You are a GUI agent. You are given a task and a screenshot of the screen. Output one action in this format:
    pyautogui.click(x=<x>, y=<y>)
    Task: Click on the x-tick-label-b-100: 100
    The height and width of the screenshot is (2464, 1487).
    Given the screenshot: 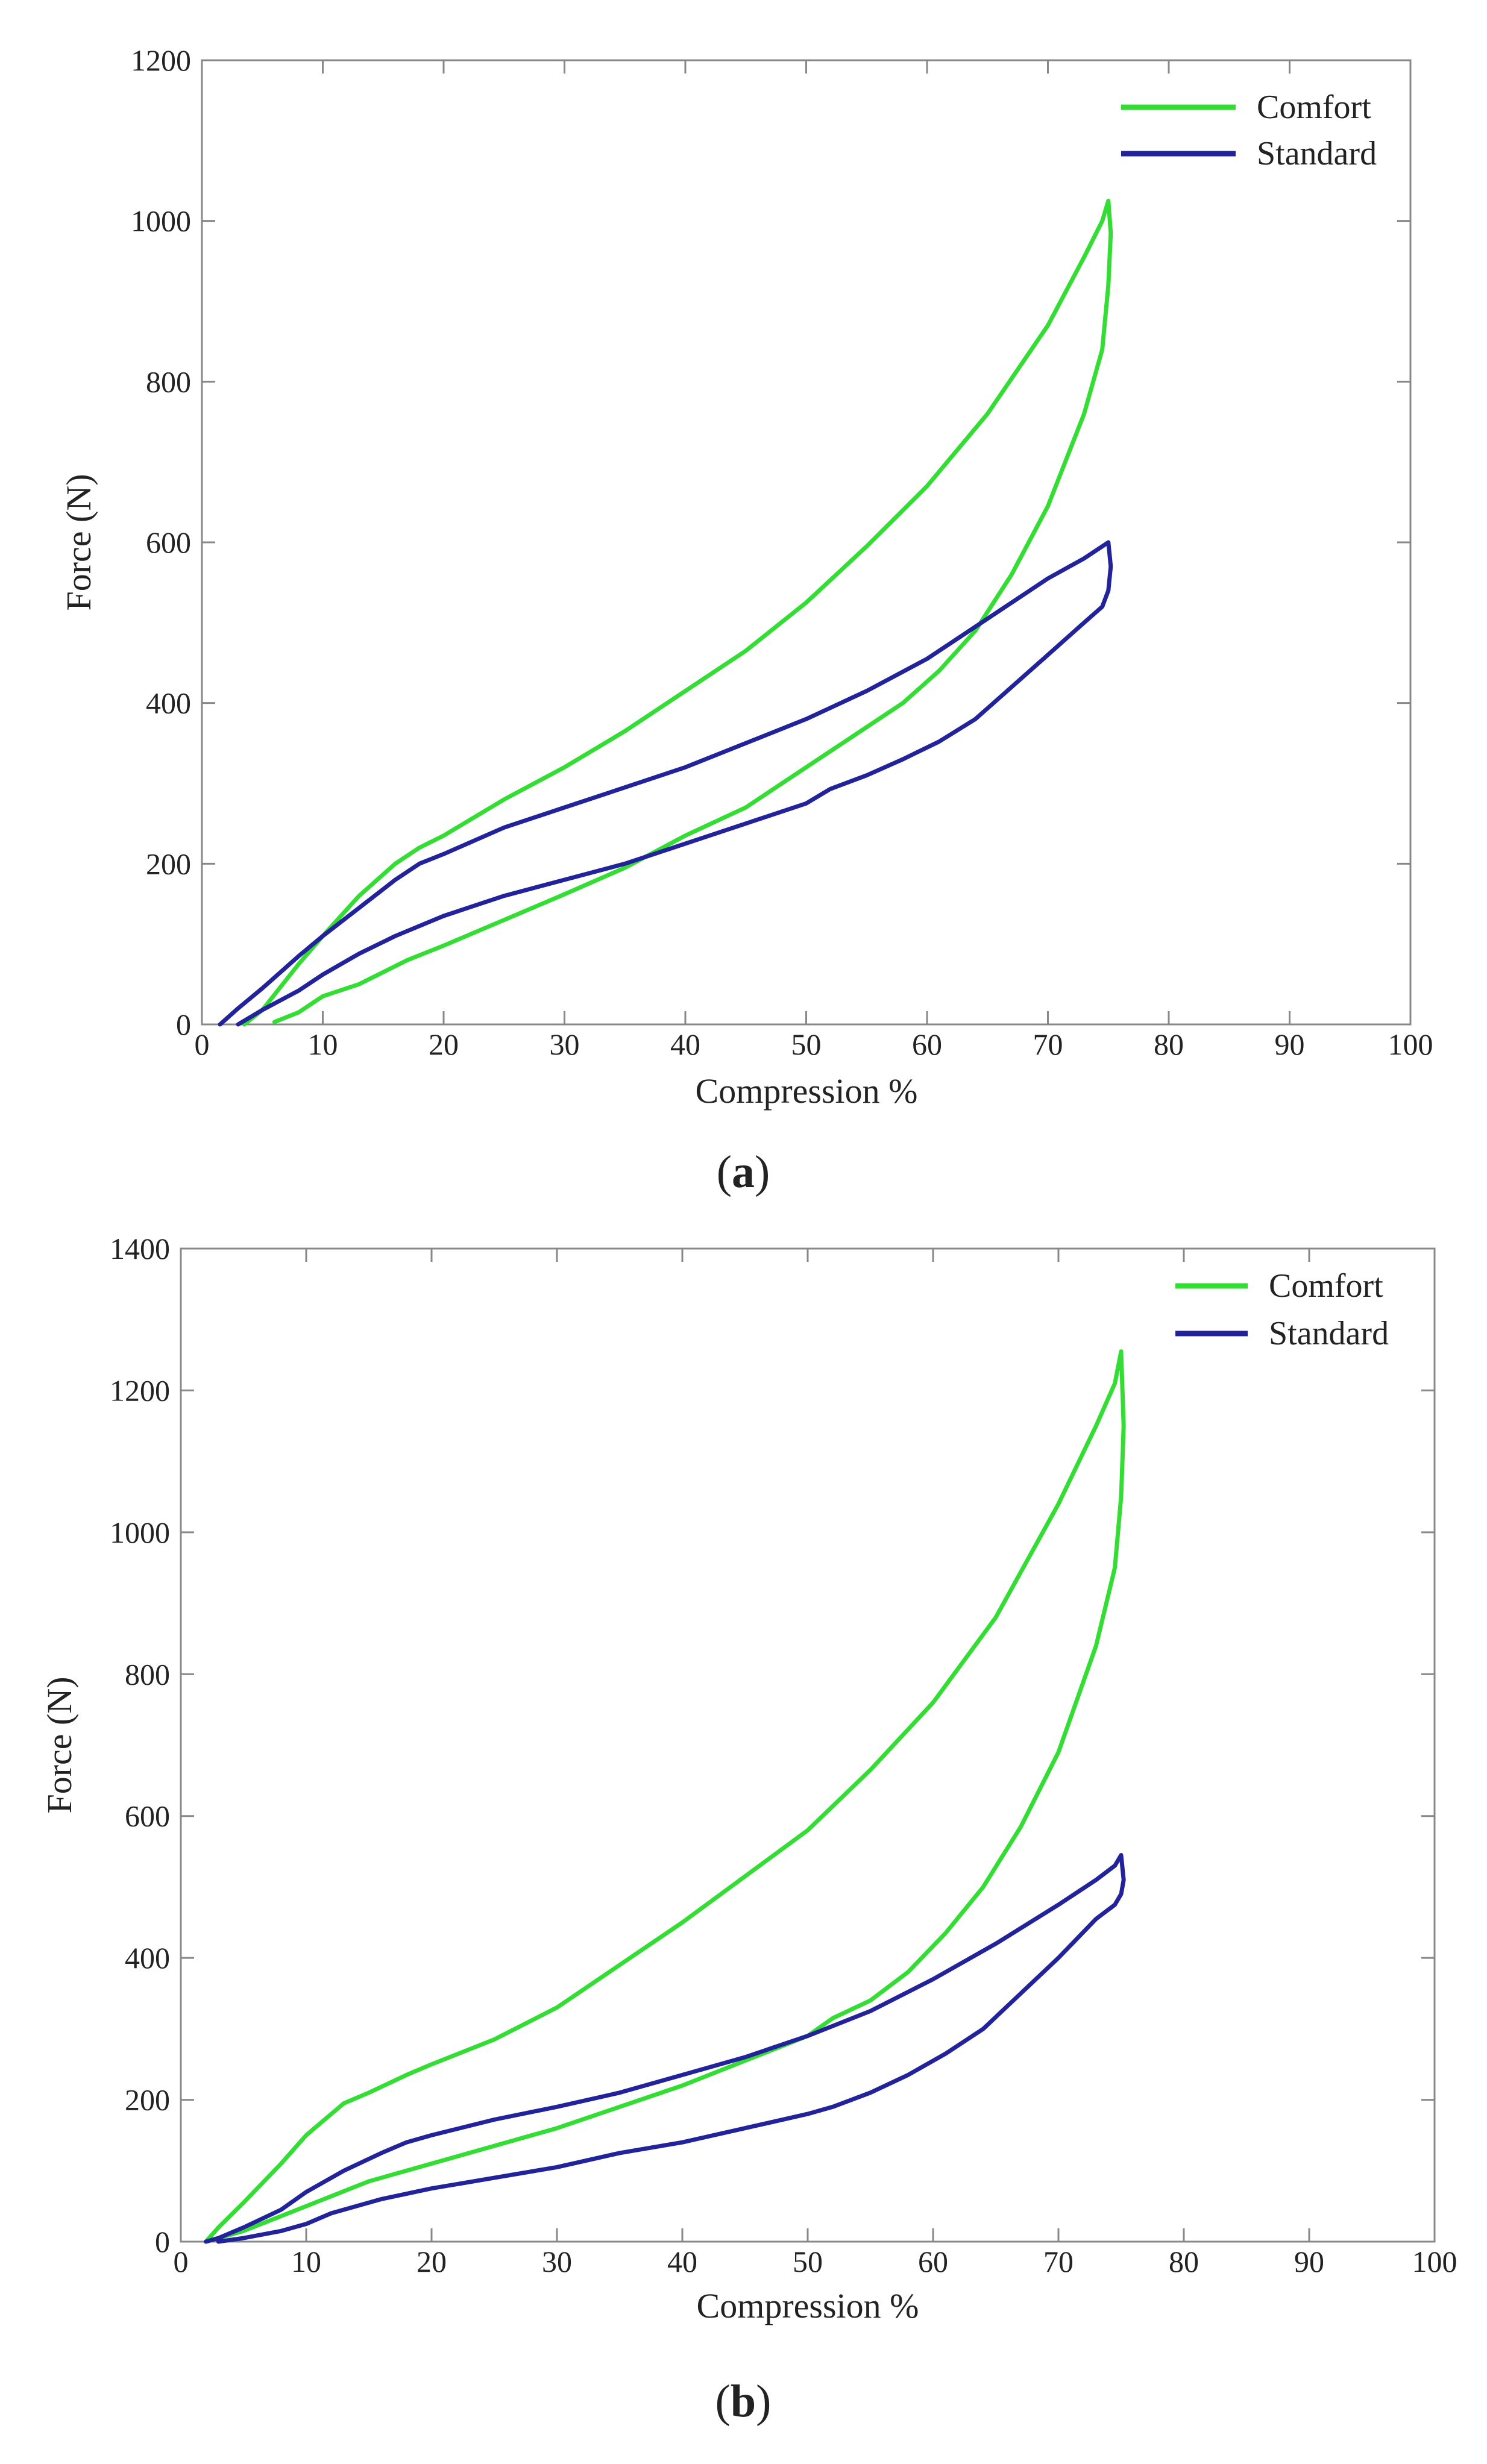 What is the action you would take?
    pyautogui.click(x=1434, y=2261)
    